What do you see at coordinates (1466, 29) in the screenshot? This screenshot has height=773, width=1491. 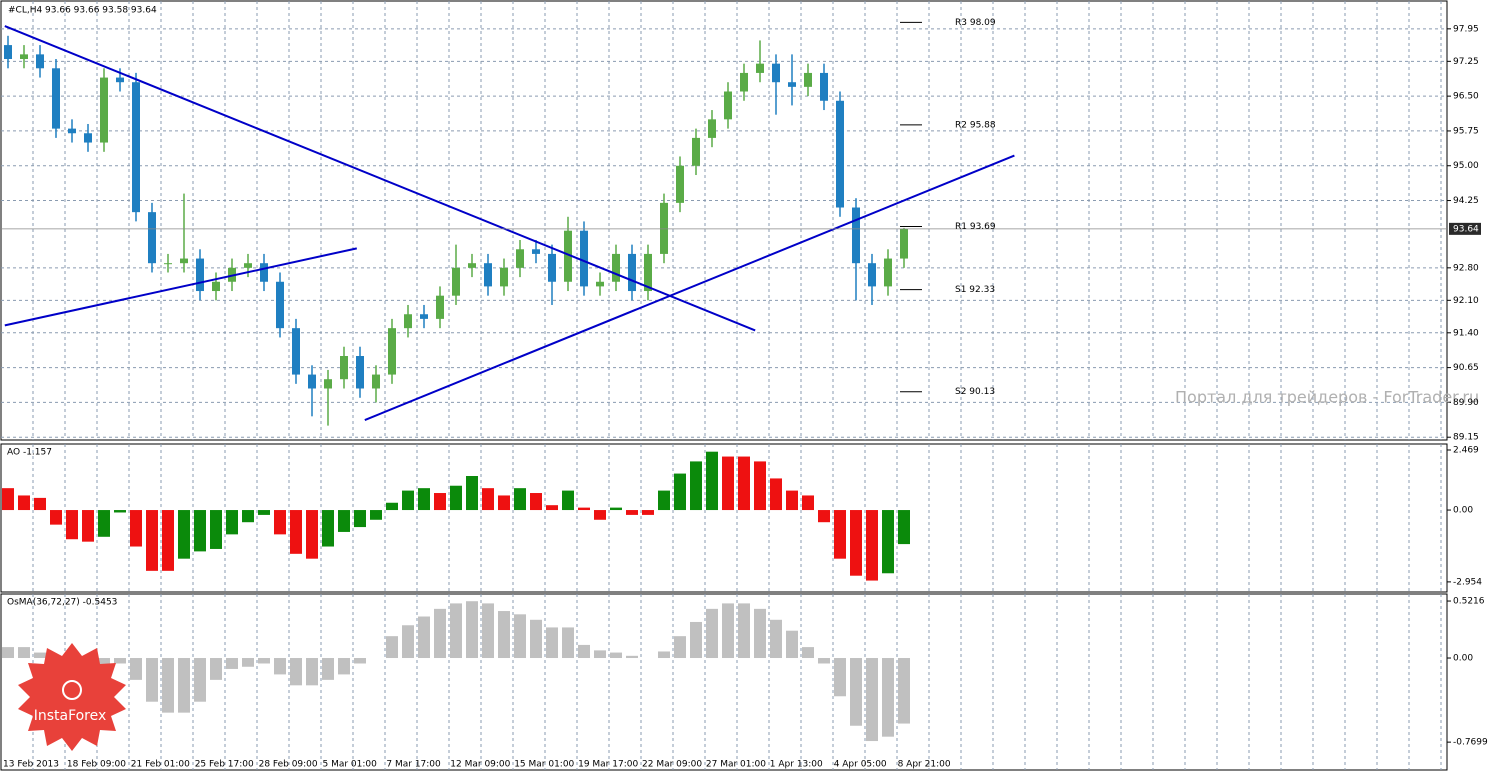 I see `y-tick-label: 97.95` at bounding box center [1466, 29].